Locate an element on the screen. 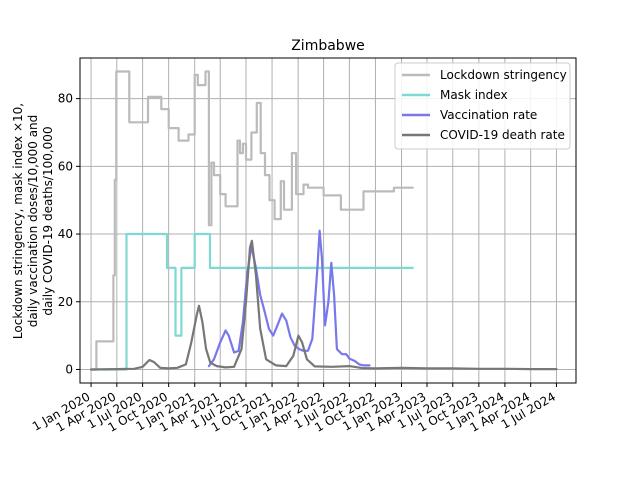  series-mask-index is located at coordinates (251, 301).